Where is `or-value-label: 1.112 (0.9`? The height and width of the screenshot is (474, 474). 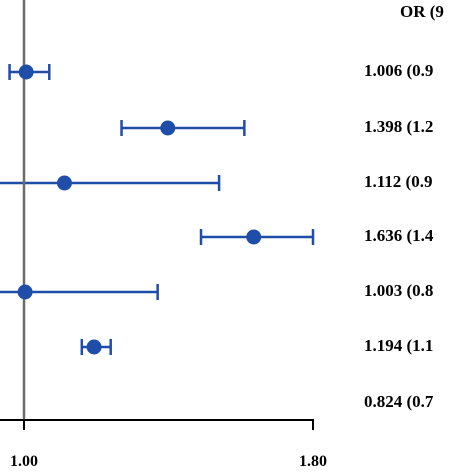
or-value-label: 1.112 (0.9 is located at coordinates (398, 181).